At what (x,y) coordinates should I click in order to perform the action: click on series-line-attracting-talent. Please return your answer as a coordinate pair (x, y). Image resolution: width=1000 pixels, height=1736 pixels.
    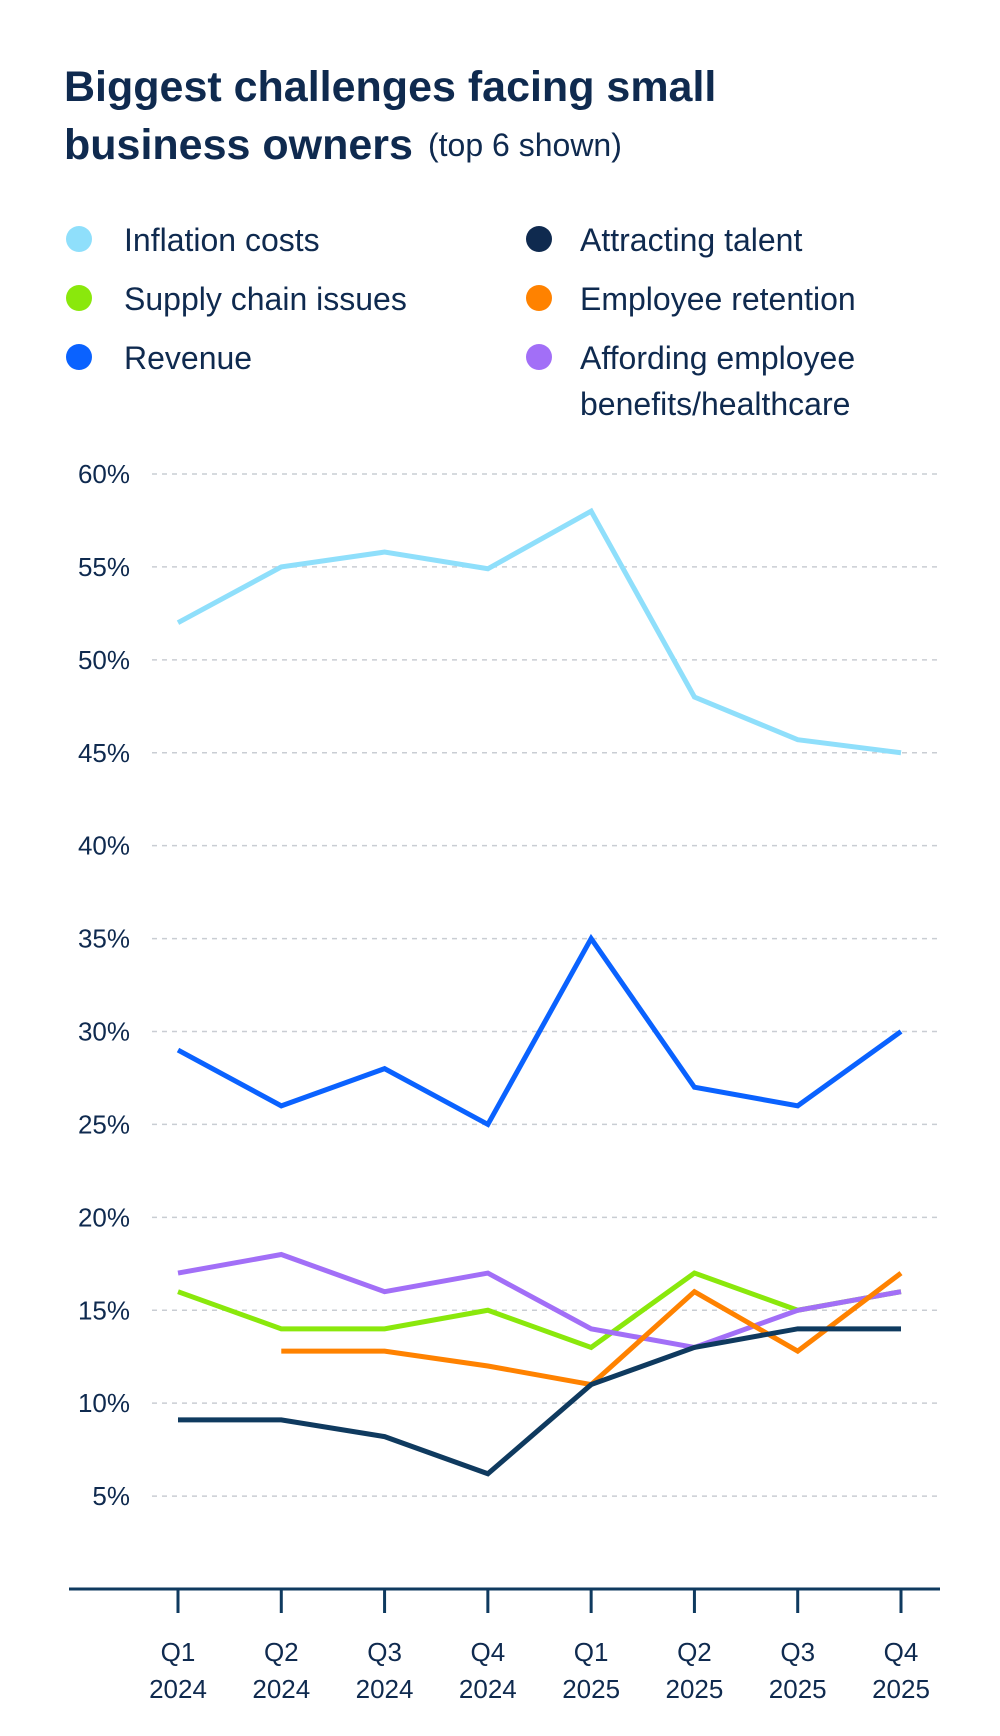
    Looking at the image, I should click on (539, 1401).